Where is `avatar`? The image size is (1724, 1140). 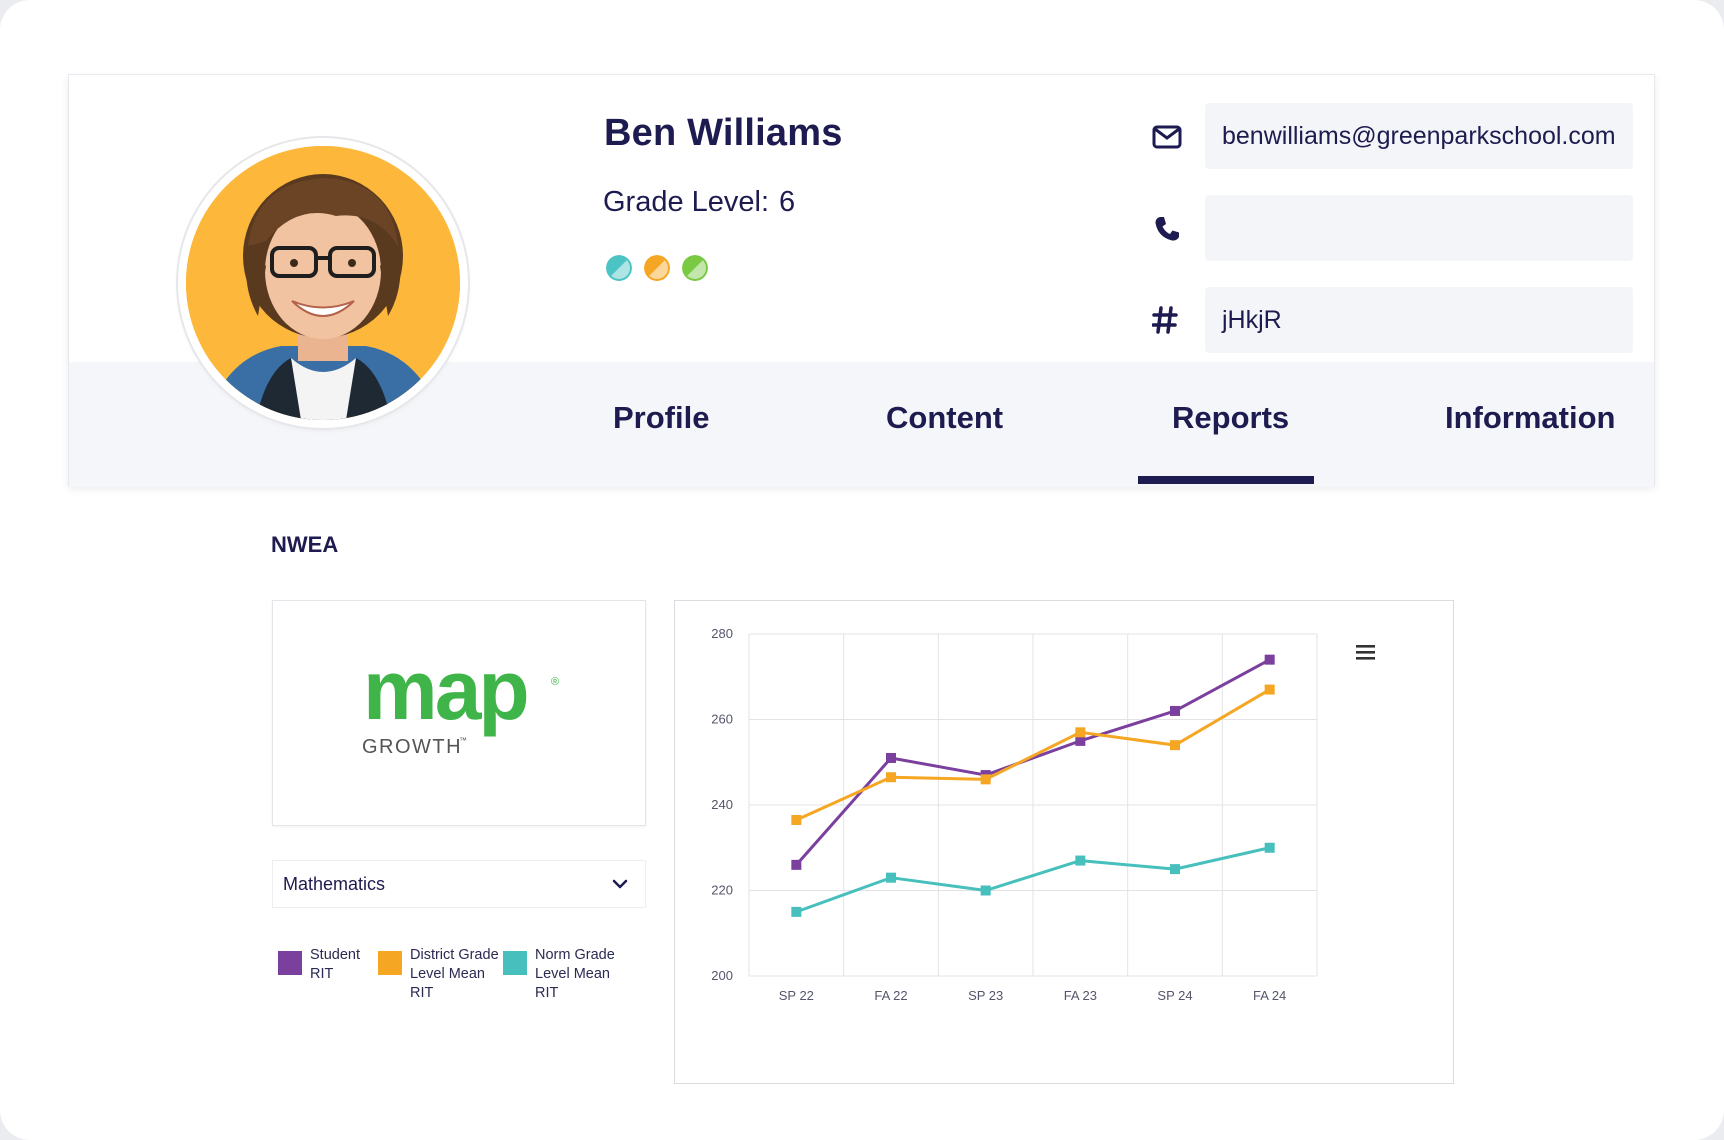
avatar is located at coordinates (323, 283).